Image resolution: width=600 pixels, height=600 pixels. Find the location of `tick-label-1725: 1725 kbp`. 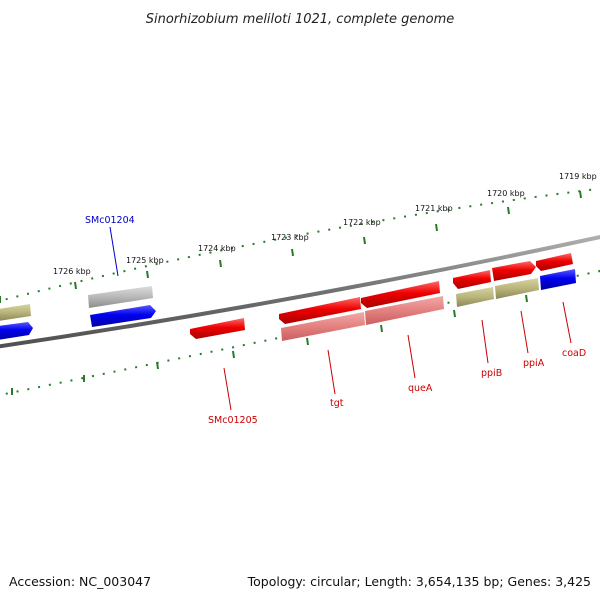

tick-label-1725: 1725 kbp is located at coordinates (145, 260).